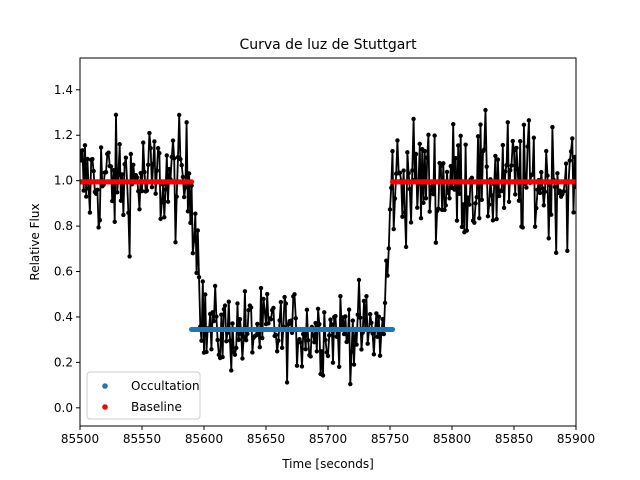 This screenshot has width=640, height=480. I want to click on x-tick-label: 85650, so click(266, 439).